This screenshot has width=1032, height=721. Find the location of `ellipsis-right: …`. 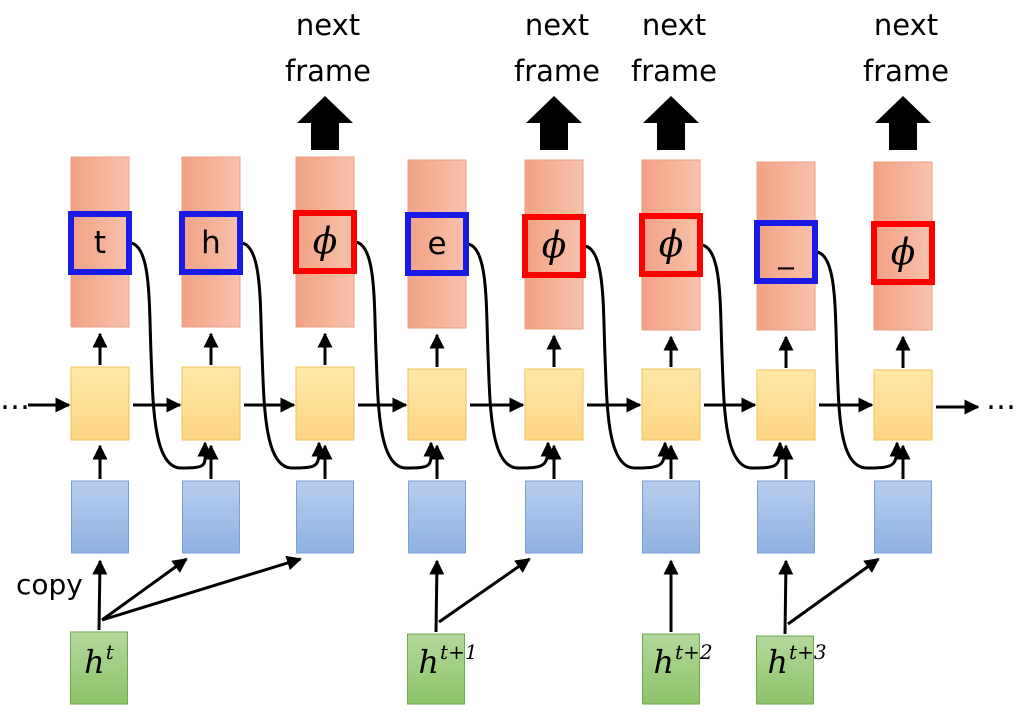

ellipsis-right: … is located at coordinates (1001, 399).